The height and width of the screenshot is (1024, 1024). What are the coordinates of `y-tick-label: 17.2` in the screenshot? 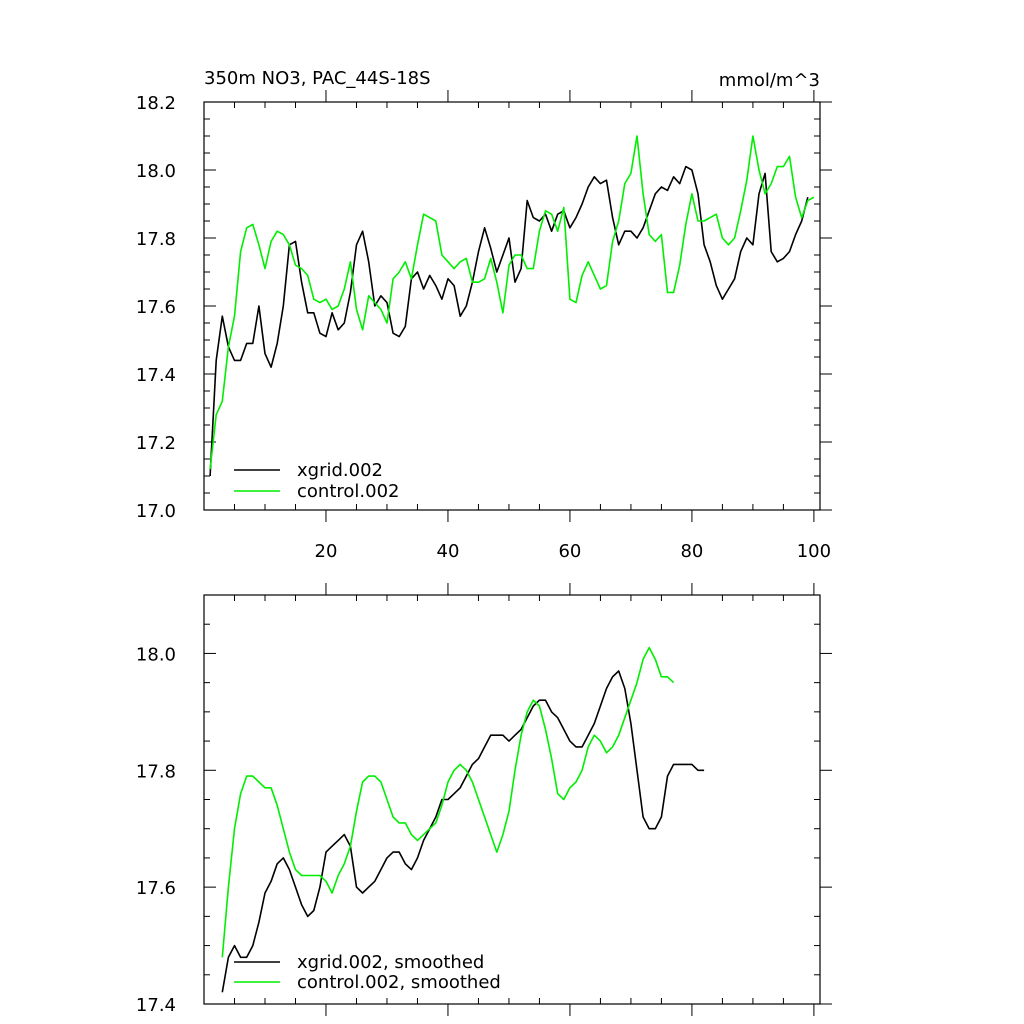 It's located at (156, 443).